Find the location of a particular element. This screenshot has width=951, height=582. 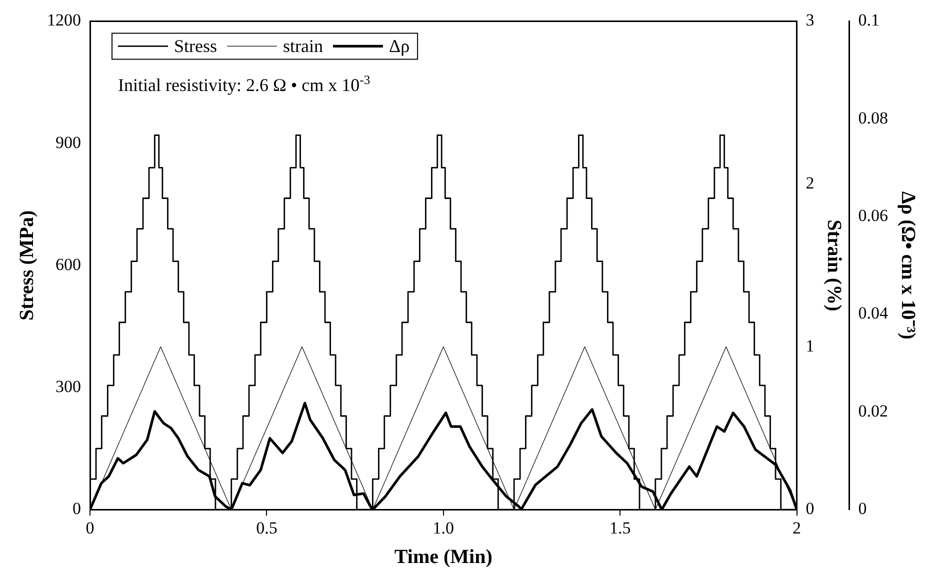

legend-label: Δρ is located at coordinates (399, 46).